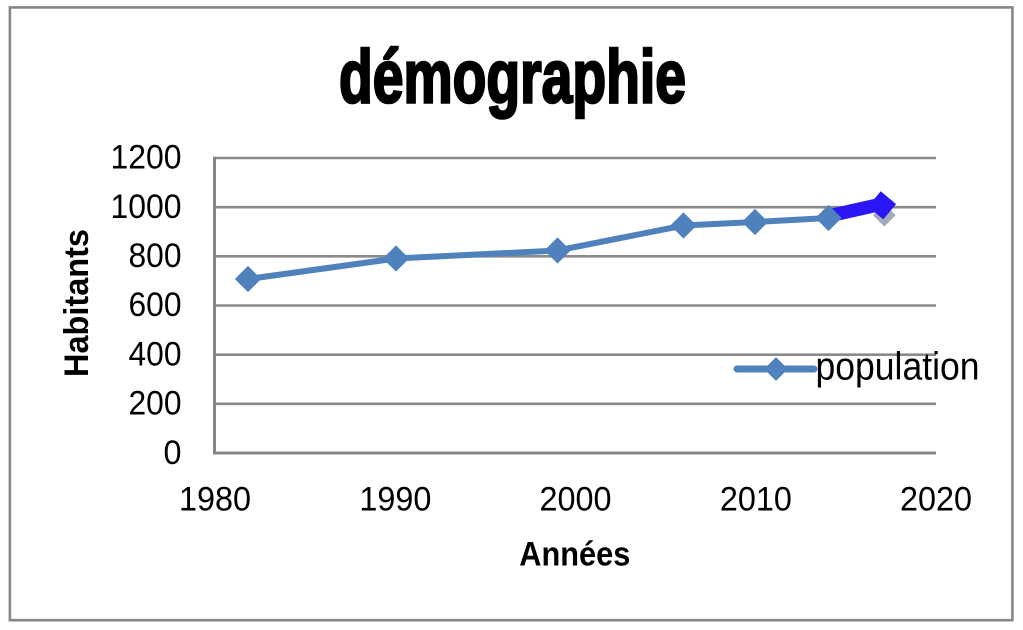 This screenshot has width=1023, height=630. What do you see at coordinates (756, 500) in the screenshot?
I see `svg-text: 2010` at bounding box center [756, 500].